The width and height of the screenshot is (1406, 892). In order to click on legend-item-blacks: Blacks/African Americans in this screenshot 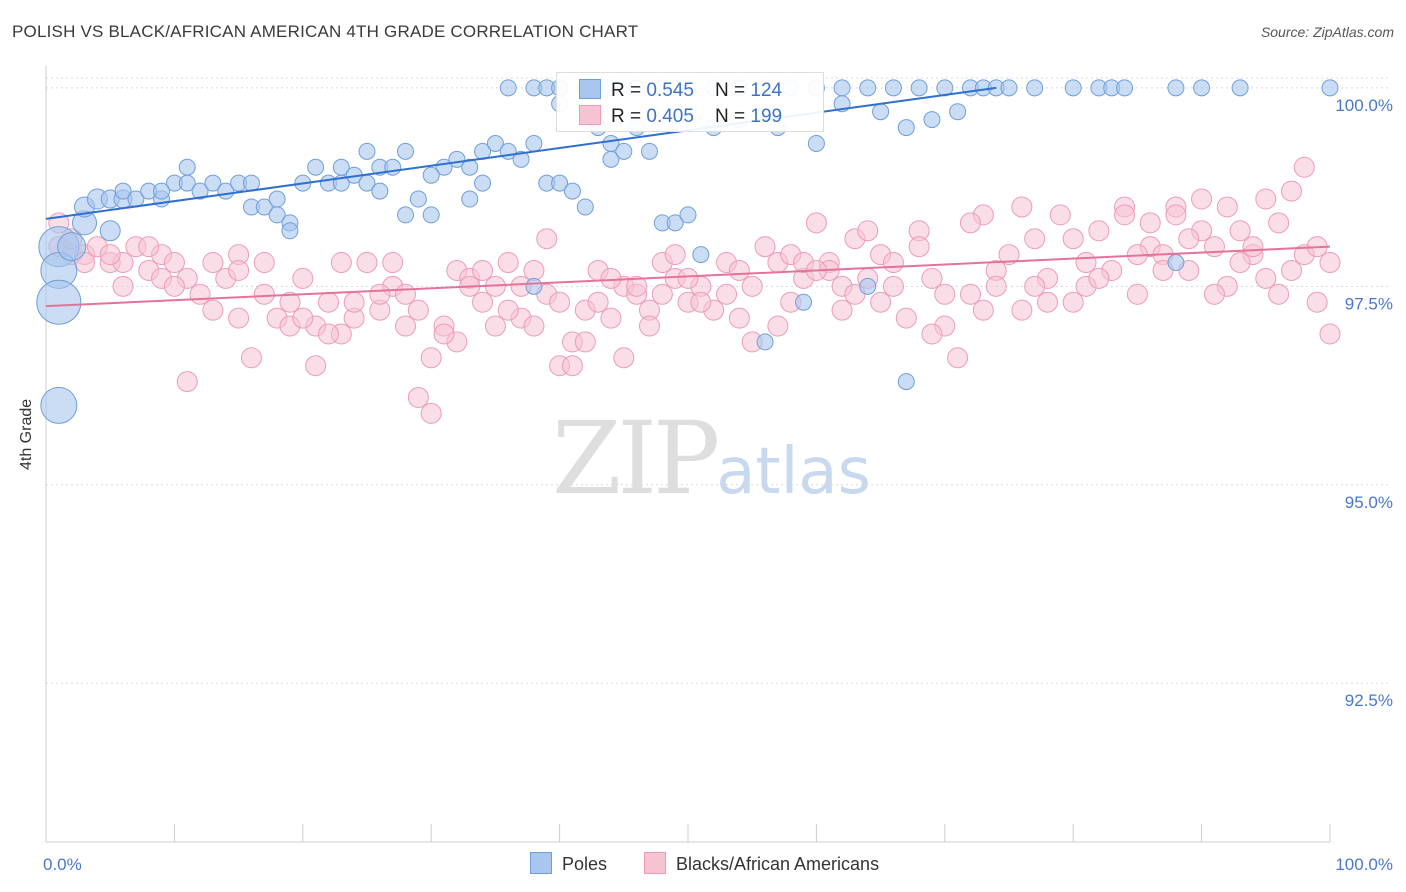, I will do `click(761, 863)`.